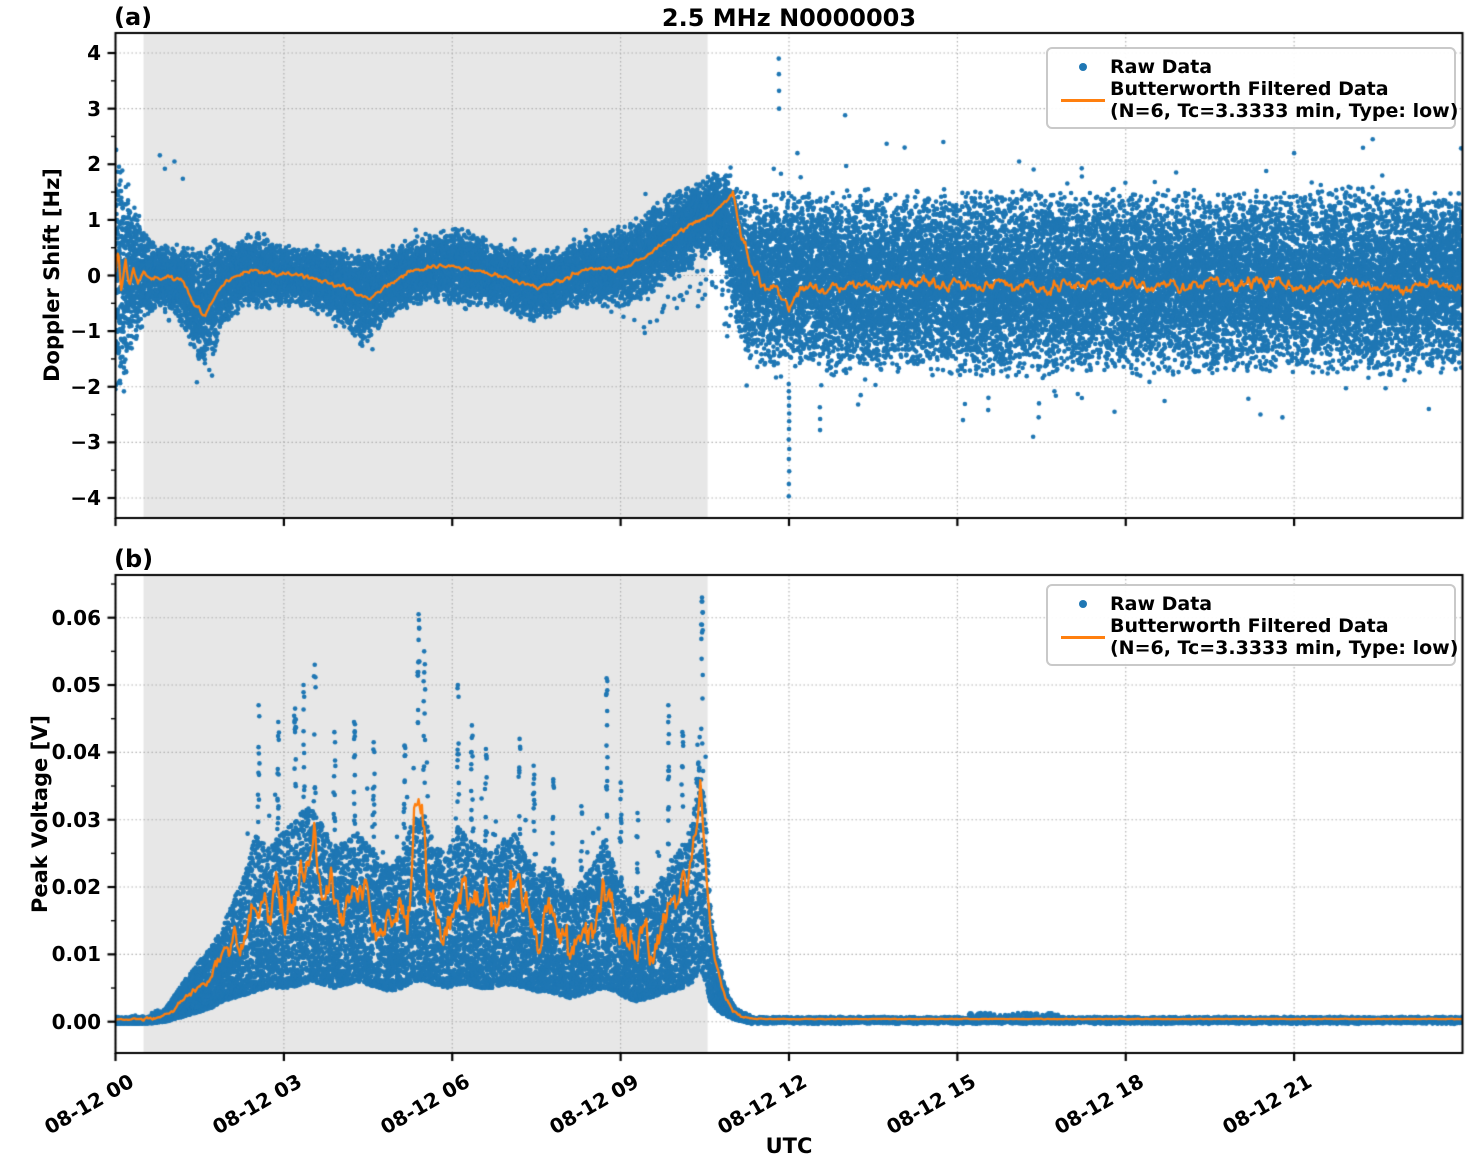  Describe the element at coordinates (76, 617) in the screenshot. I see `y-tick-label: 0.06` at that location.